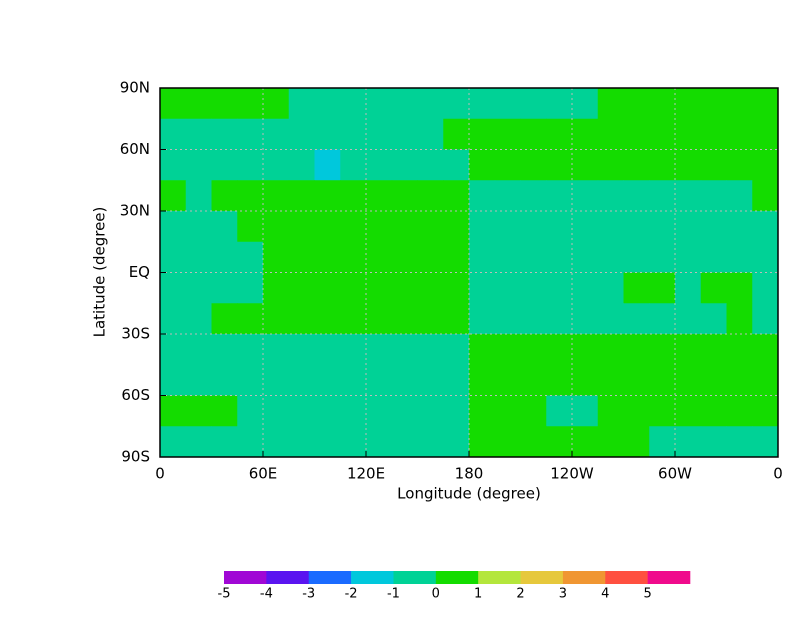 The height and width of the screenshot is (618, 800). Describe the element at coordinates (393, 594) in the screenshot. I see `colorbar-label: -1` at that location.